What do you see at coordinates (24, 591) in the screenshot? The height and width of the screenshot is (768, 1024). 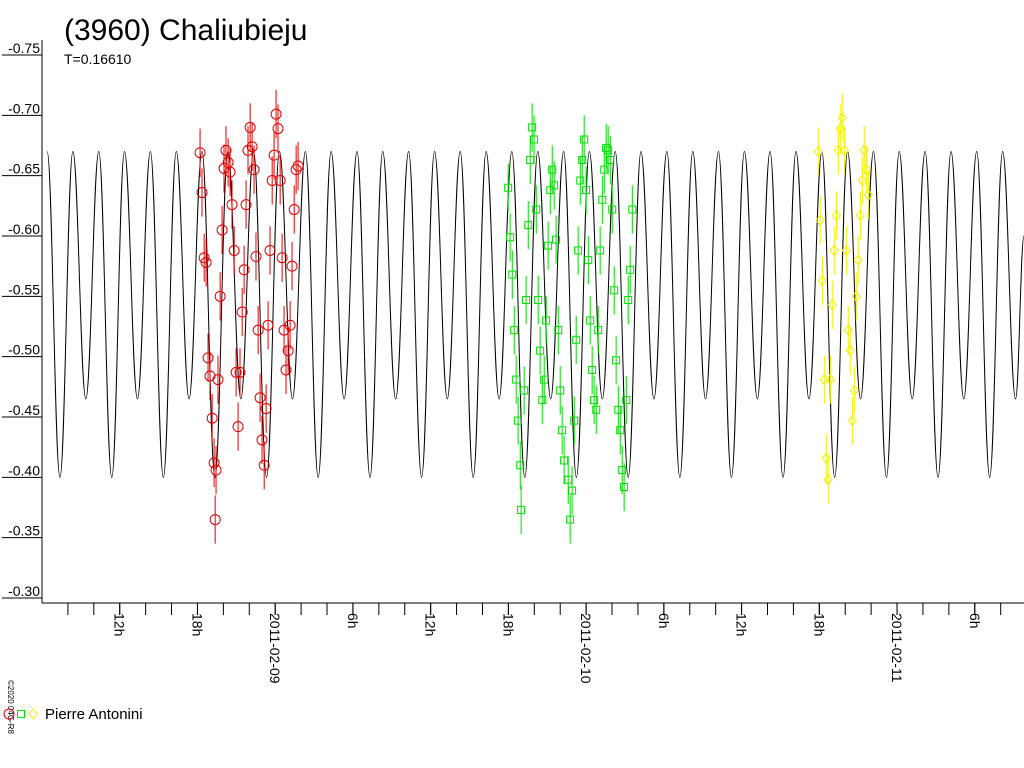 I see `y-tick-label: -0.30` at bounding box center [24, 591].